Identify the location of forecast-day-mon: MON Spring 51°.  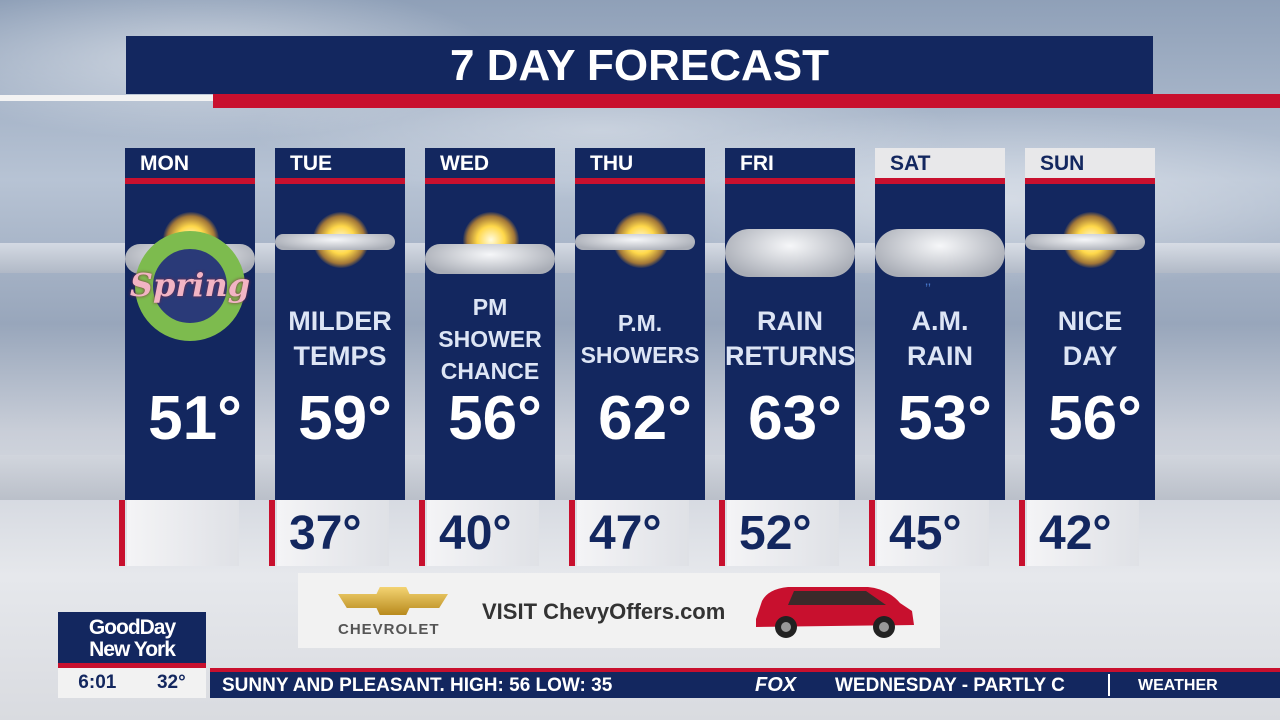
(190, 324).